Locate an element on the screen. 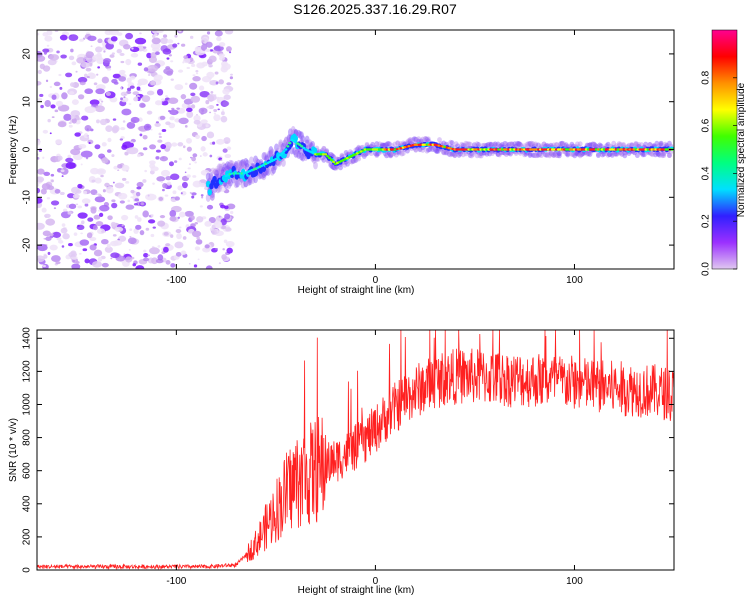 This screenshot has height=600, width=750. colorbar-label: Normalized spectral amplitude is located at coordinates (741, 149).